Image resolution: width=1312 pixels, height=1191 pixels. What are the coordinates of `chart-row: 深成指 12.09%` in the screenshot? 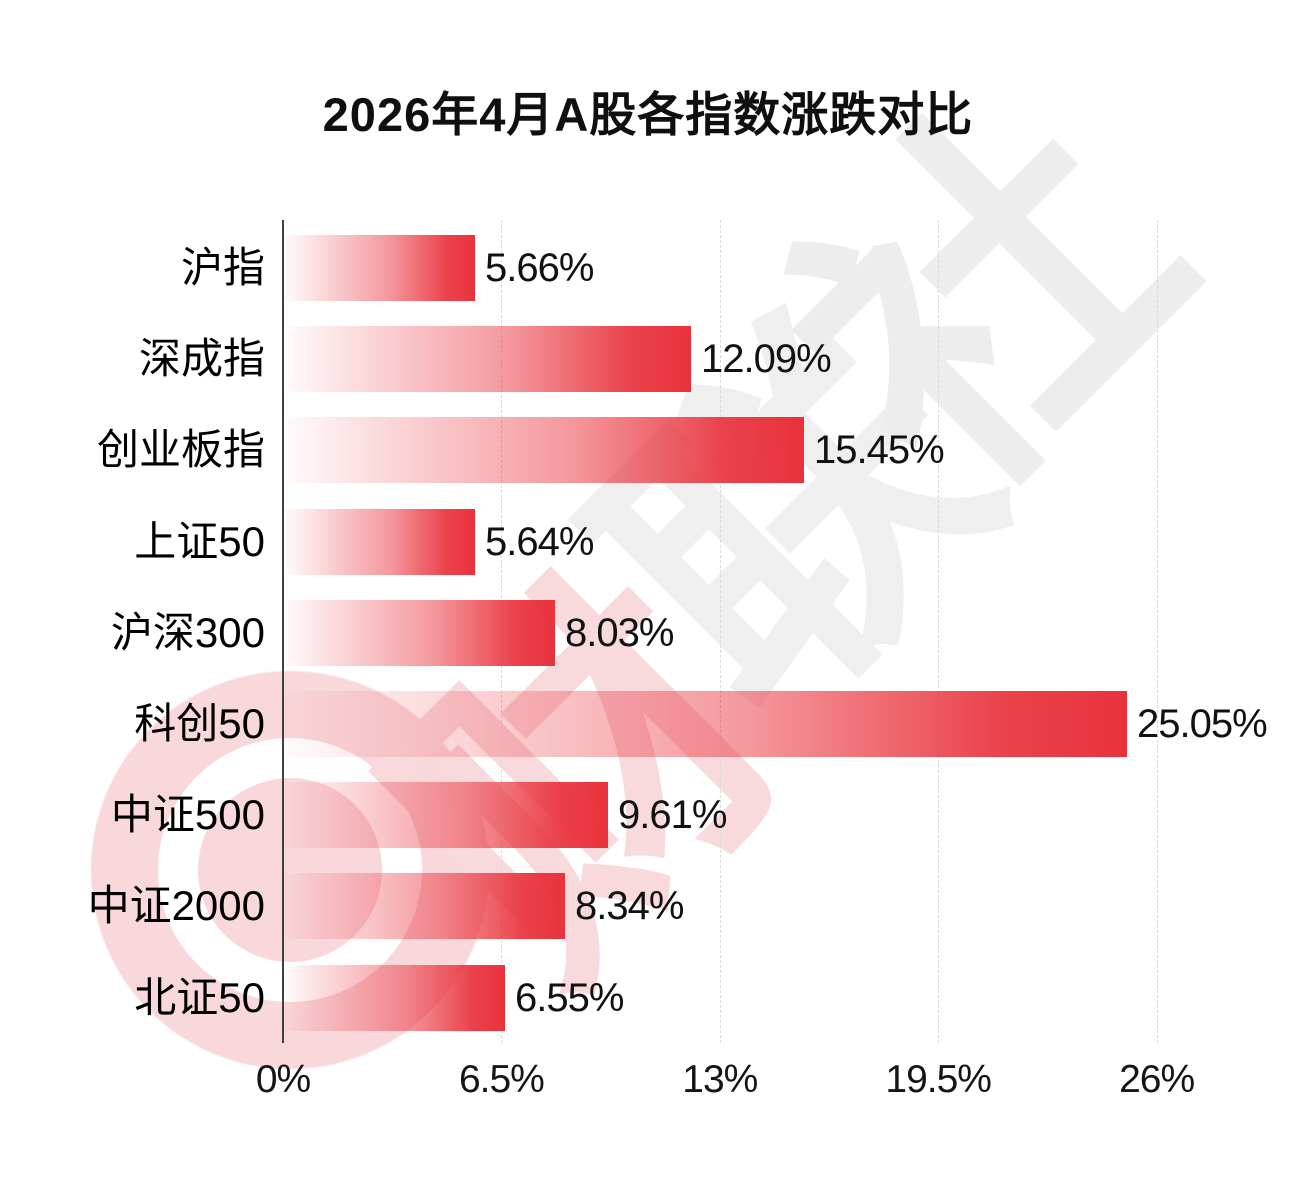 It's located at (656, 359).